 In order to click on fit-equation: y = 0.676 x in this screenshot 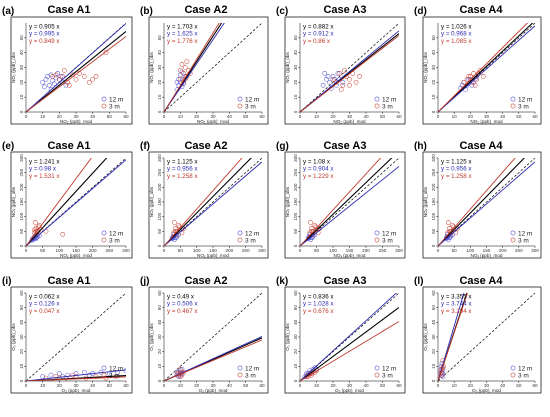, I will do `click(318, 311)`.